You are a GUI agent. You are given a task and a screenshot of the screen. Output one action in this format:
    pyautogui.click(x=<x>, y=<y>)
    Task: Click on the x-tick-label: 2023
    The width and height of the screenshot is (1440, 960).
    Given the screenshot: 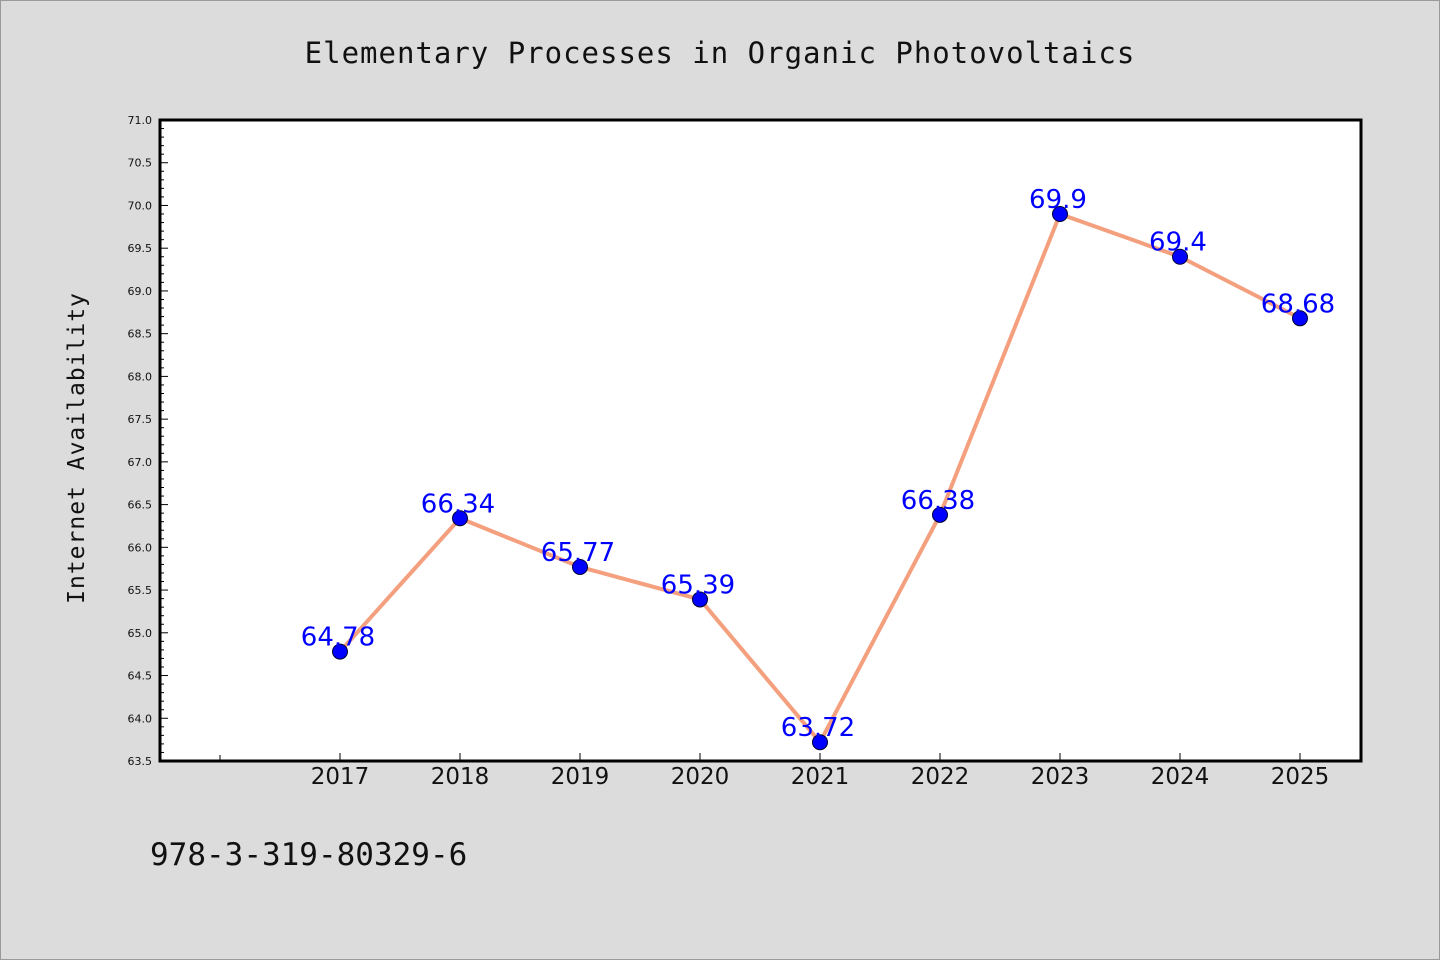 What is the action you would take?
    pyautogui.click(x=1060, y=777)
    